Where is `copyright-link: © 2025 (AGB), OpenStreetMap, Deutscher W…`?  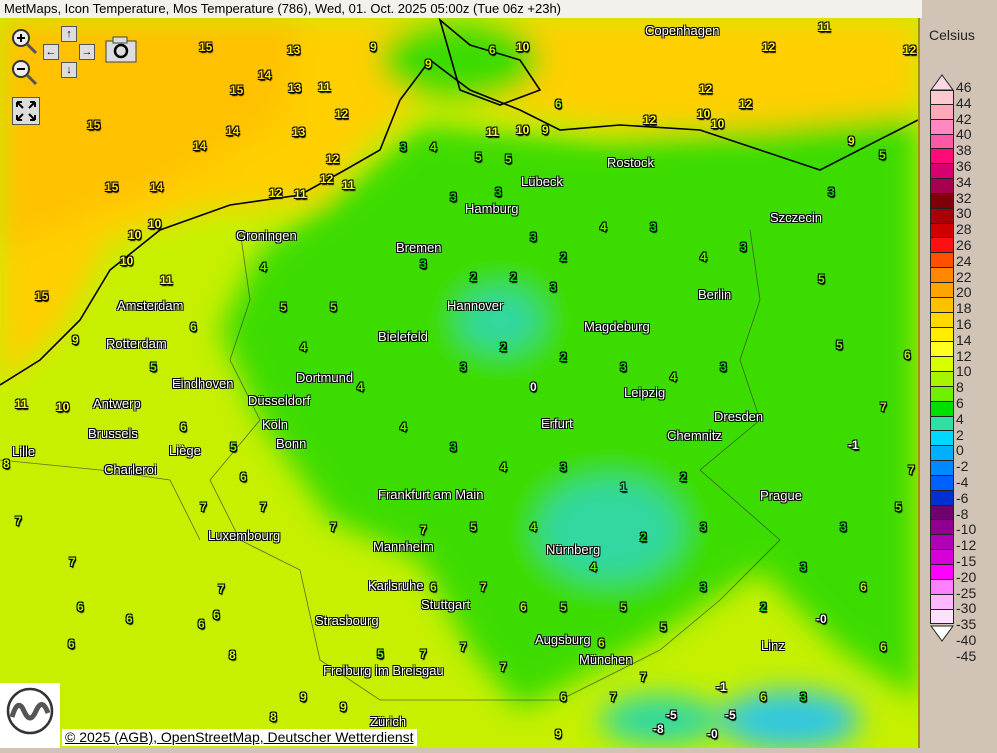 copyright-link: © 2025 (AGB), OpenStreetMap, Deutscher W… is located at coordinates (239, 737).